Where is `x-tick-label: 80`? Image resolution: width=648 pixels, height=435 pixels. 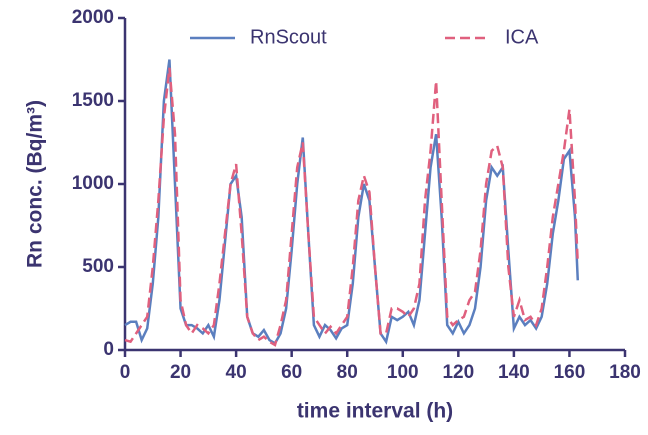
x-tick-label: 80 is located at coordinates (347, 372).